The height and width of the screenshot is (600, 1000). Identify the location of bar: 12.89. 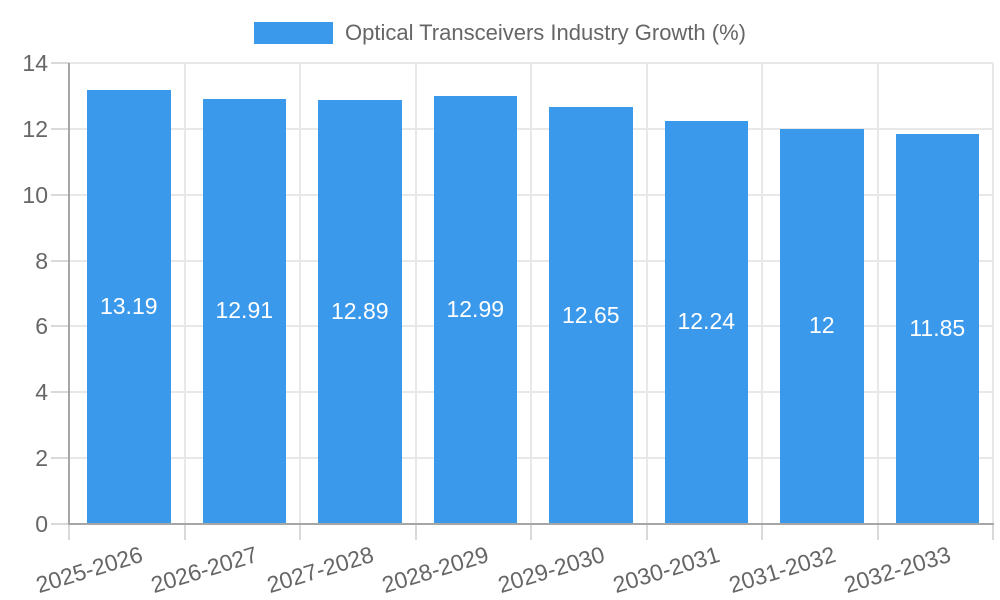
(360, 311).